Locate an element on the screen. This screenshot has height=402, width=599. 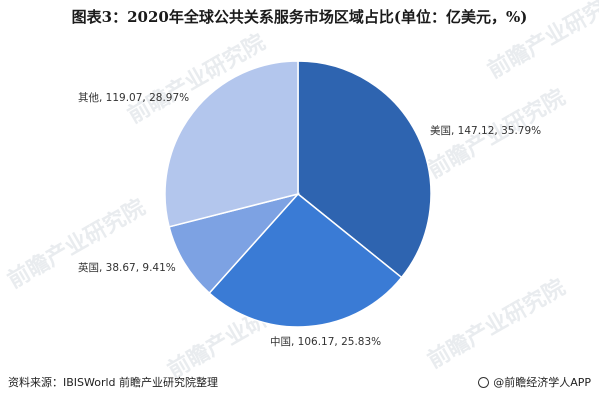
brand-credit: @前瞻经济学人APP is located at coordinates (534, 382).